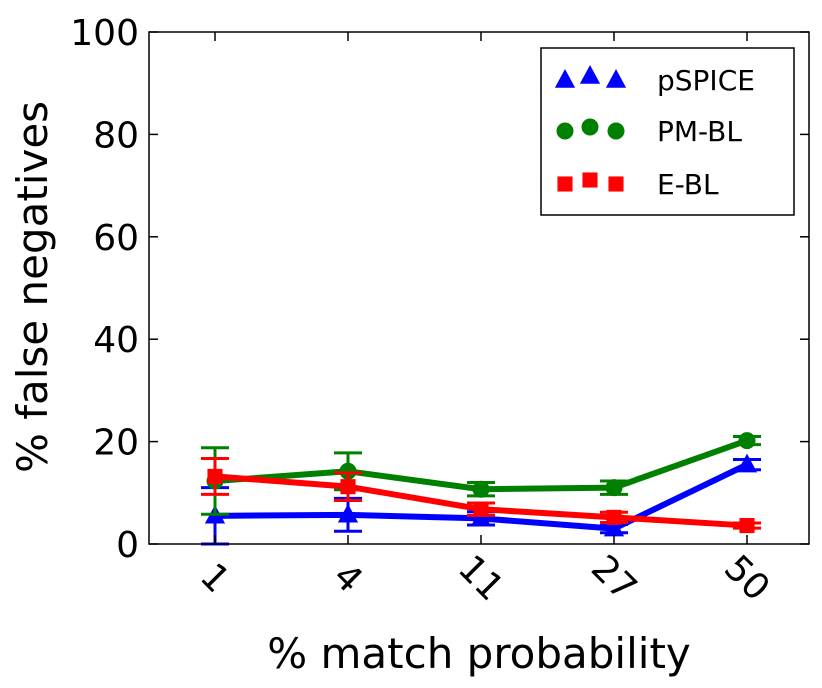 This screenshot has width=822, height=688. Describe the element at coordinates (347, 578) in the screenshot. I see `x-tick-label: 4` at that location.